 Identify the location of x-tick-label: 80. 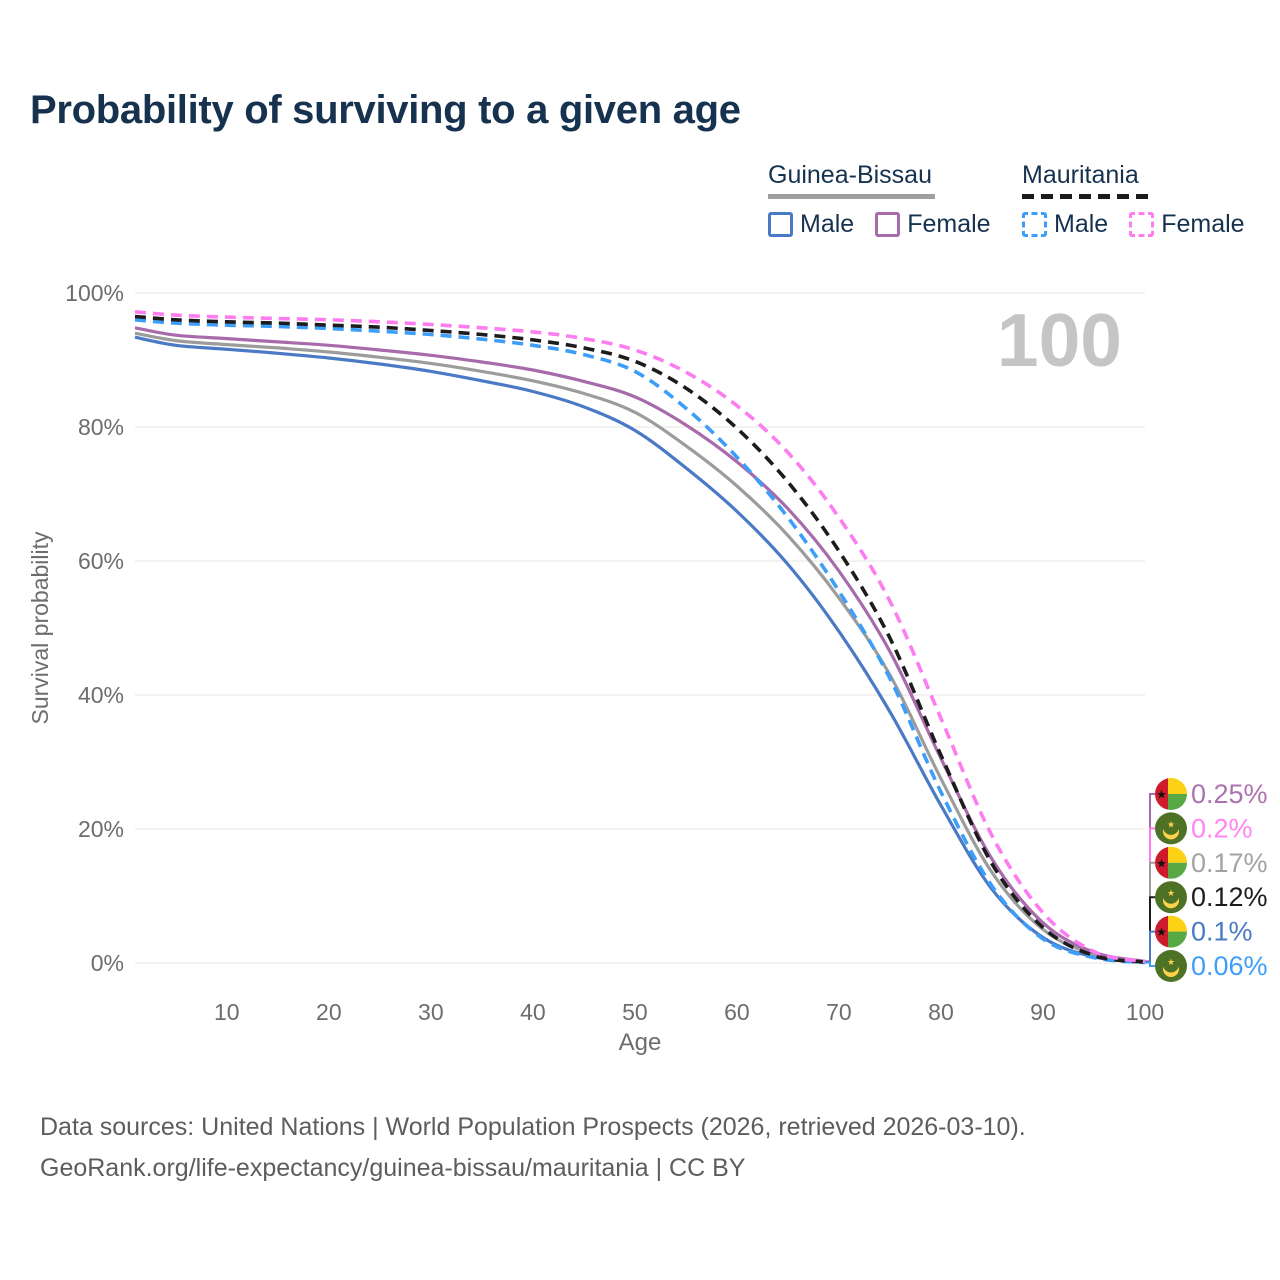
(941, 1012).